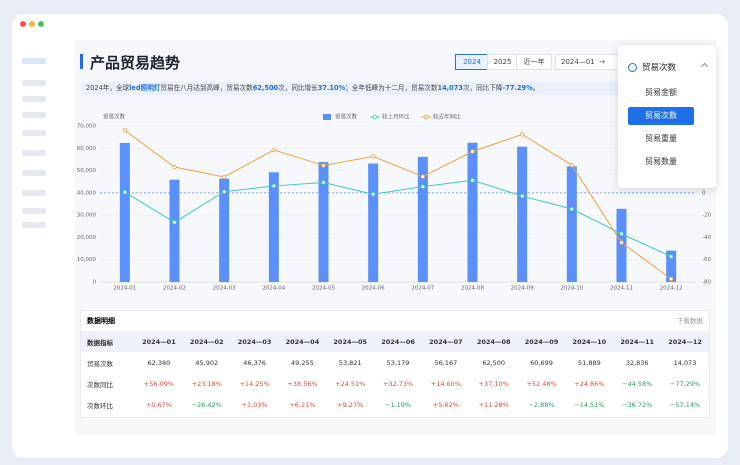  What do you see at coordinates (350, 383) in the screenshot?
I see `table-cell: +24.51%` at bounding box center [350, 383].